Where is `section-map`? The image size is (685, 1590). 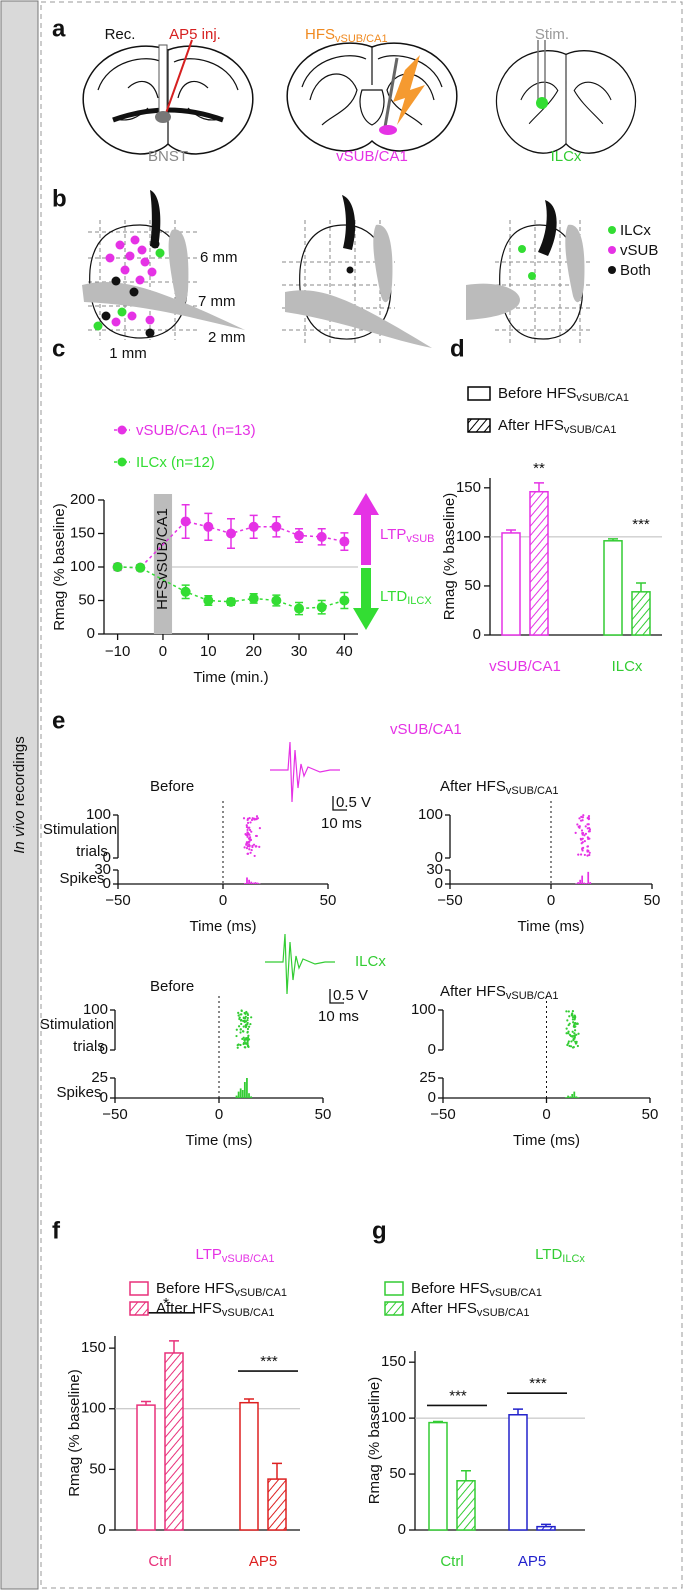
section-map is located at coordinates (163, 265).